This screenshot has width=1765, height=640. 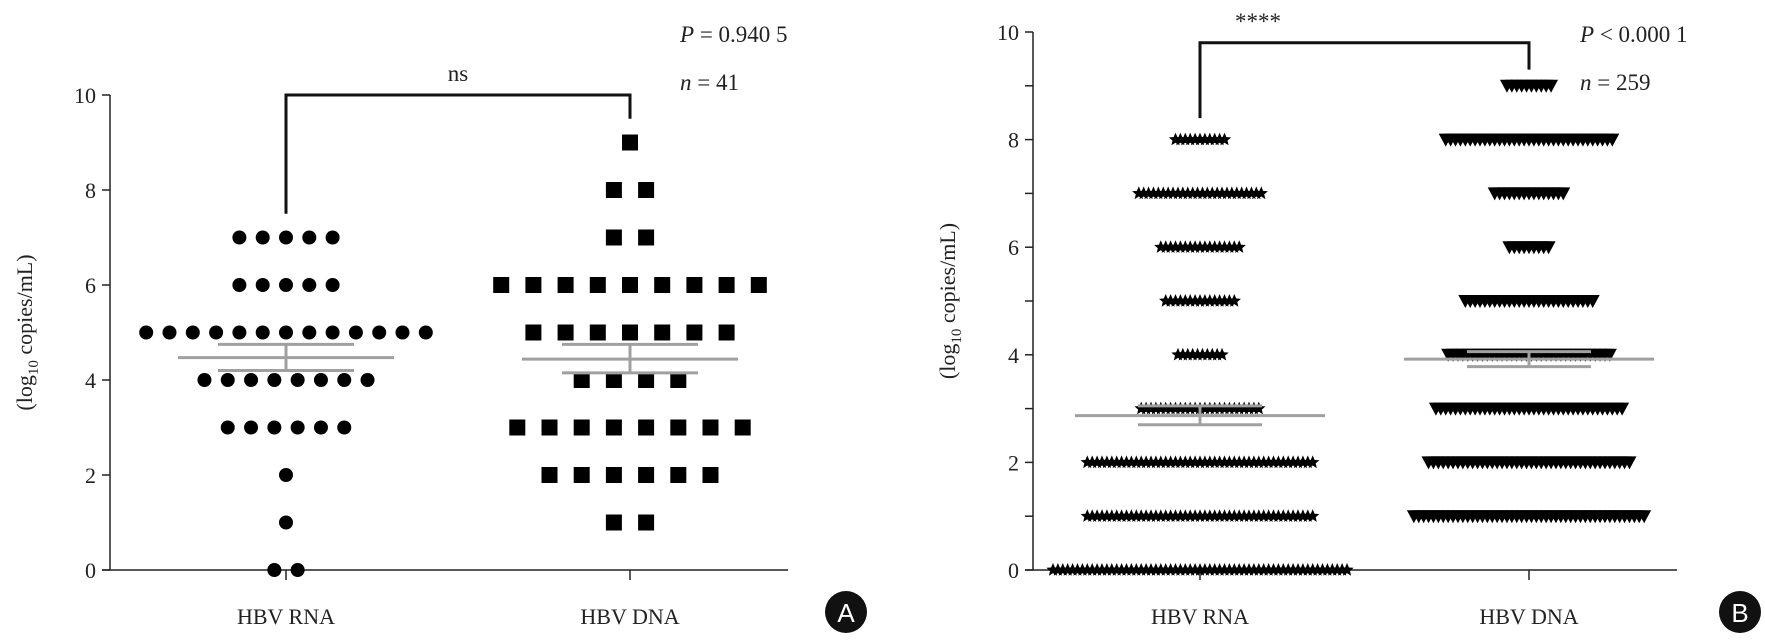 I want to click on p-value: P < 0.000 1, so click(x=1633, y=34).